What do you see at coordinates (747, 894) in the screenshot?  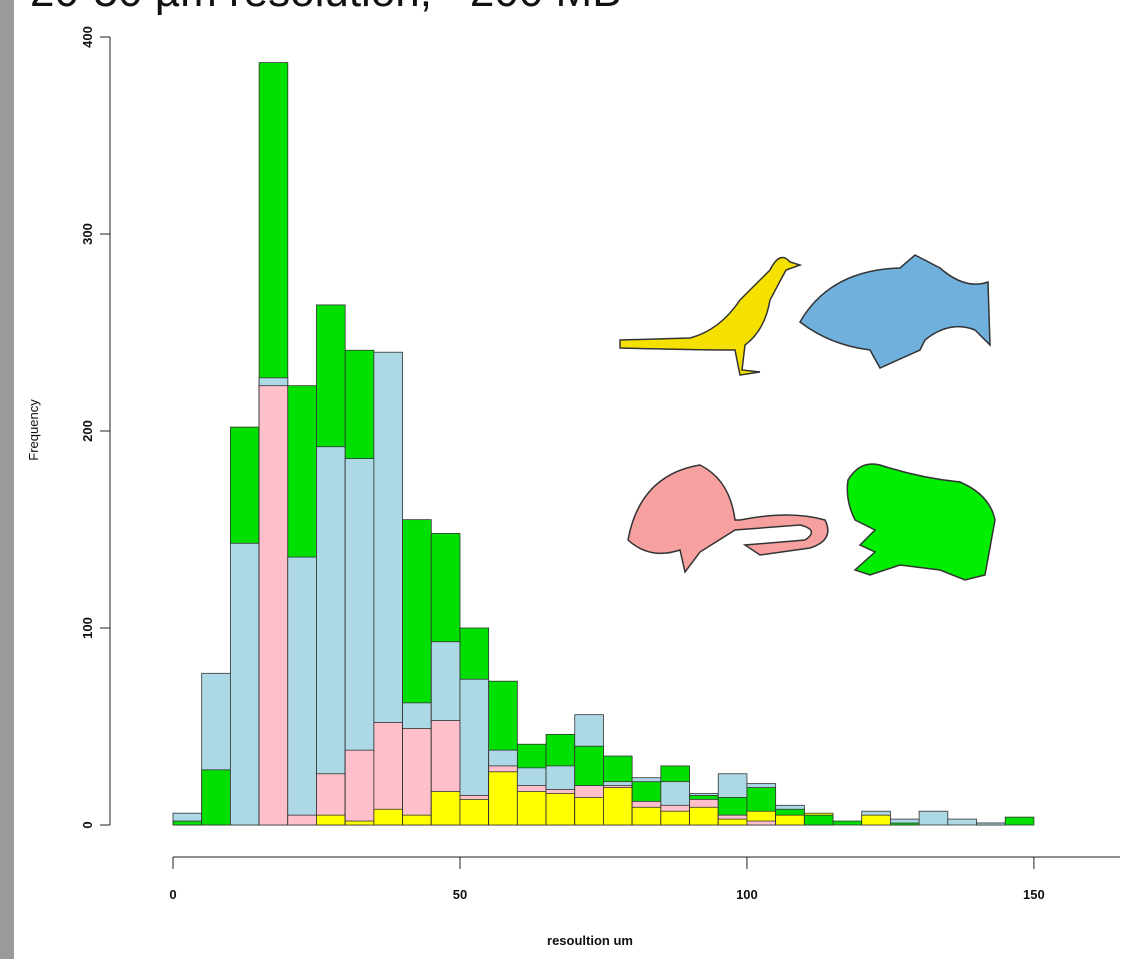 I see `x-tick-label: 100` at bounding box center [747, 894].